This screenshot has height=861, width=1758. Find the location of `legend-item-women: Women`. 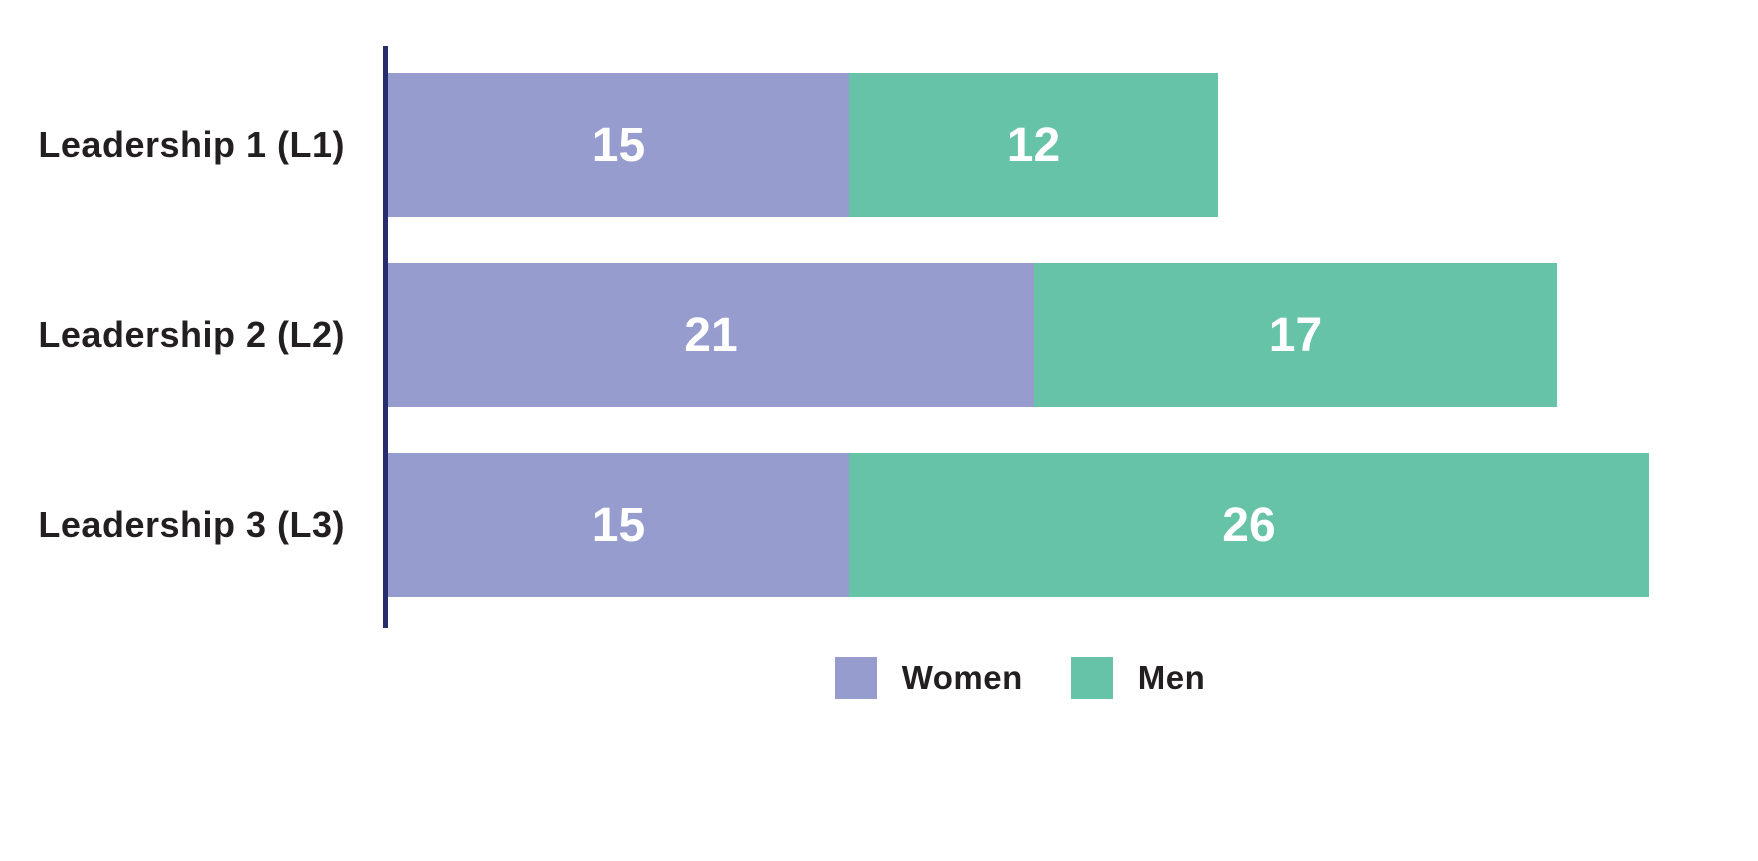

legend-item-women: Women is located at coordinates (928, 678).